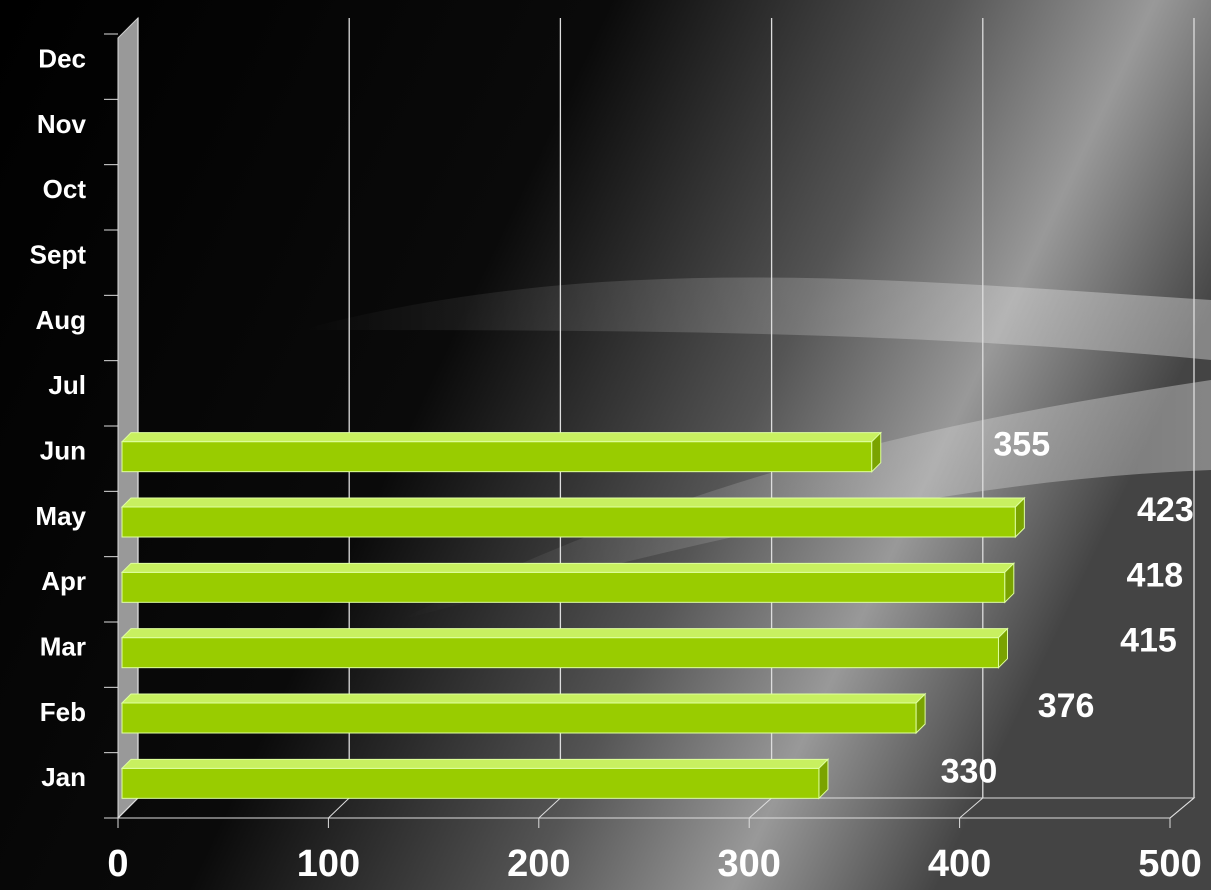 The height and width of the screenshot is (890, 1211). I want to click on x-tick-label: 100, so click(328, 864).